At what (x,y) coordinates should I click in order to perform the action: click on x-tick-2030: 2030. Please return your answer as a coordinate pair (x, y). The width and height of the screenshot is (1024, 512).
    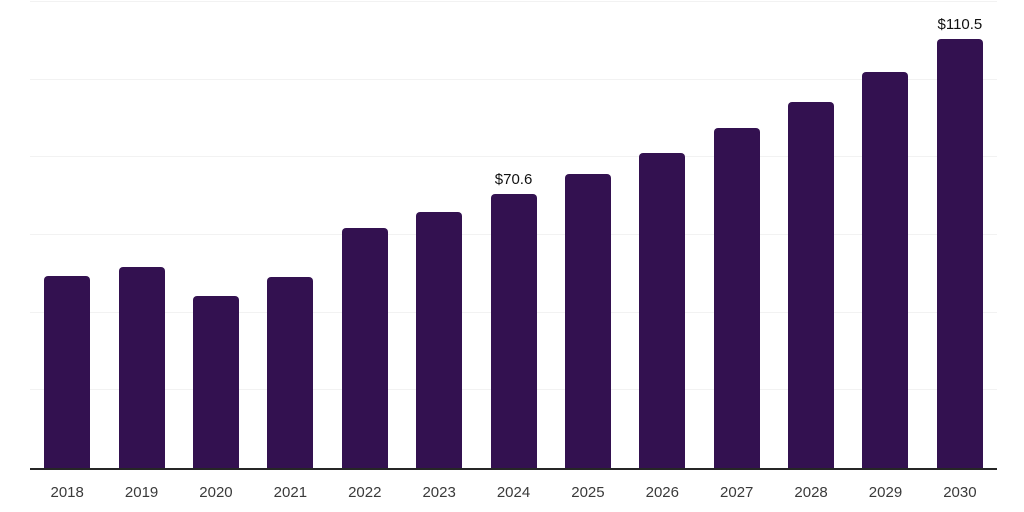
    Looking at the image, I should click on (960, 492).